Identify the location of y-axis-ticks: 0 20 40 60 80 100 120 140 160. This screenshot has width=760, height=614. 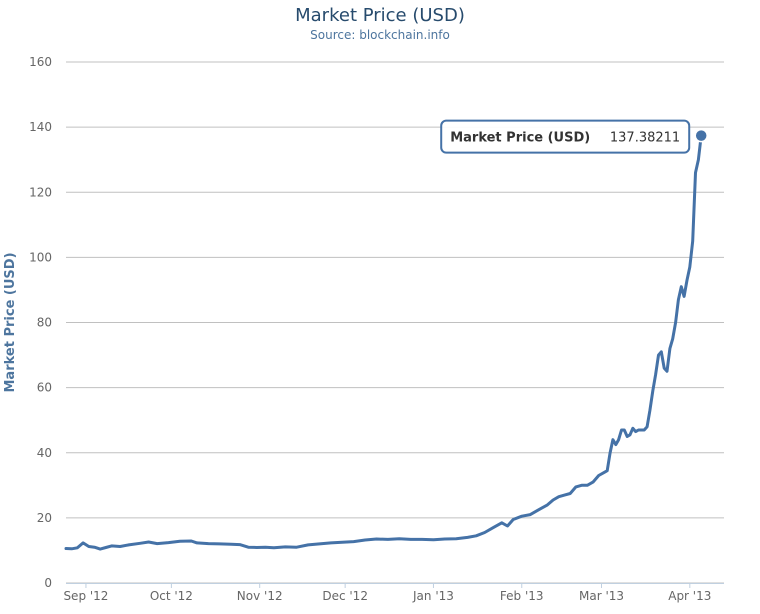
(40, 322).